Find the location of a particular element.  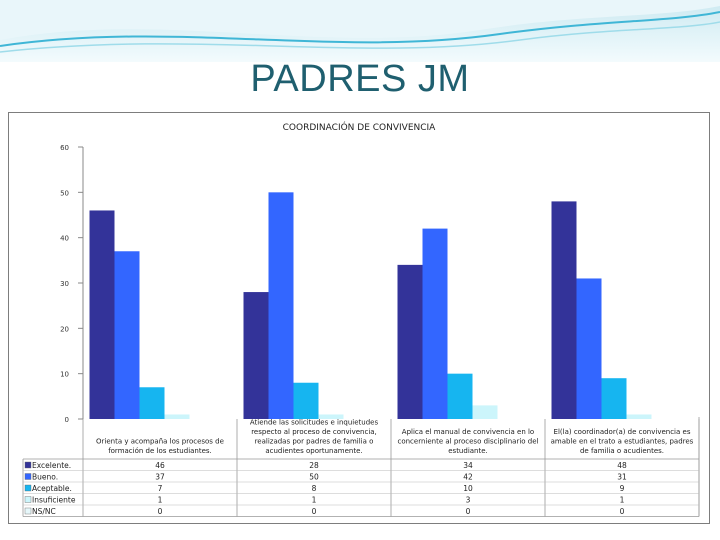

category-label-1: Orienta y acompaña los procesos de is located at coordinates (160, 442).